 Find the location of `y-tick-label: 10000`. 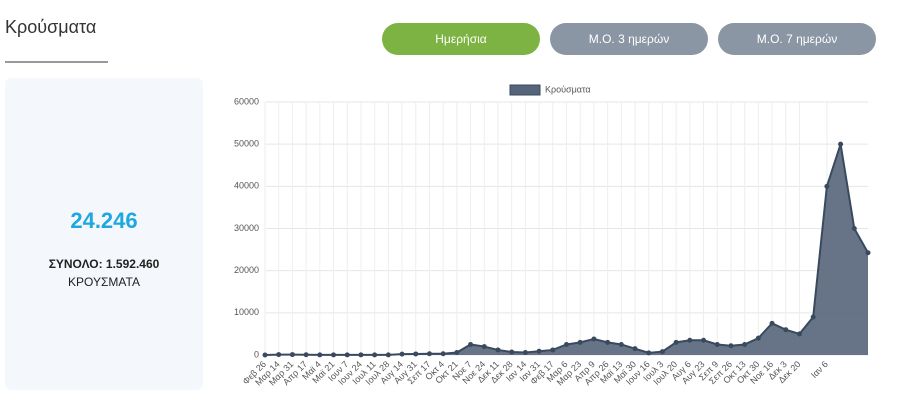

y-tick-label: 10000 is located at coordinates (246, 312).